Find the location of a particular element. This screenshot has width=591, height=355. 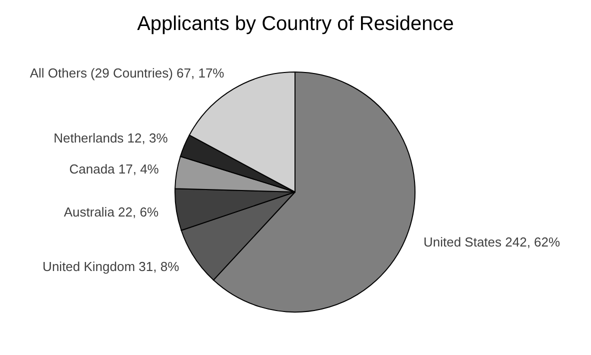

slice-label: Netherlands 12, 3% is located at coordinates (111, 138).